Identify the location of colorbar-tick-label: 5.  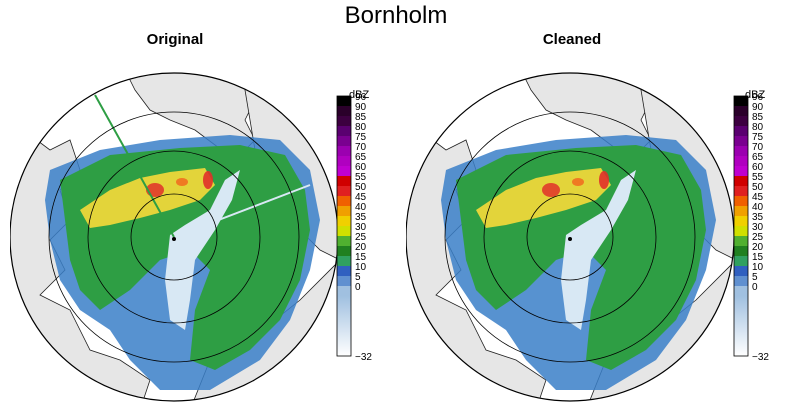
(755, 277).